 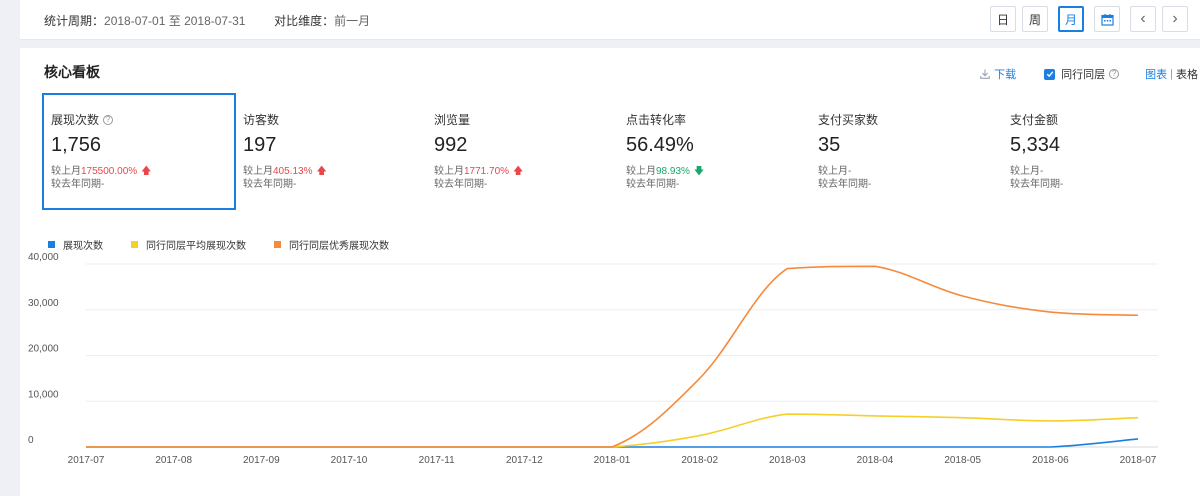 I want to click on panel-title: 核心看板, so click(x=72, y=72).